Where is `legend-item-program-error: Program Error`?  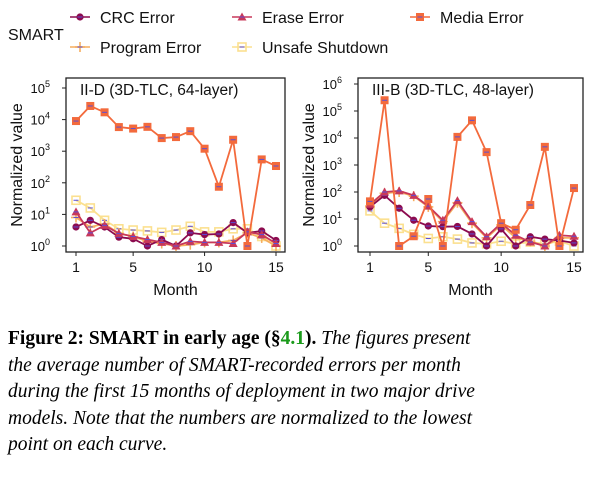
legend-item-program-error: Program Error is located at coordinates (136, 48).